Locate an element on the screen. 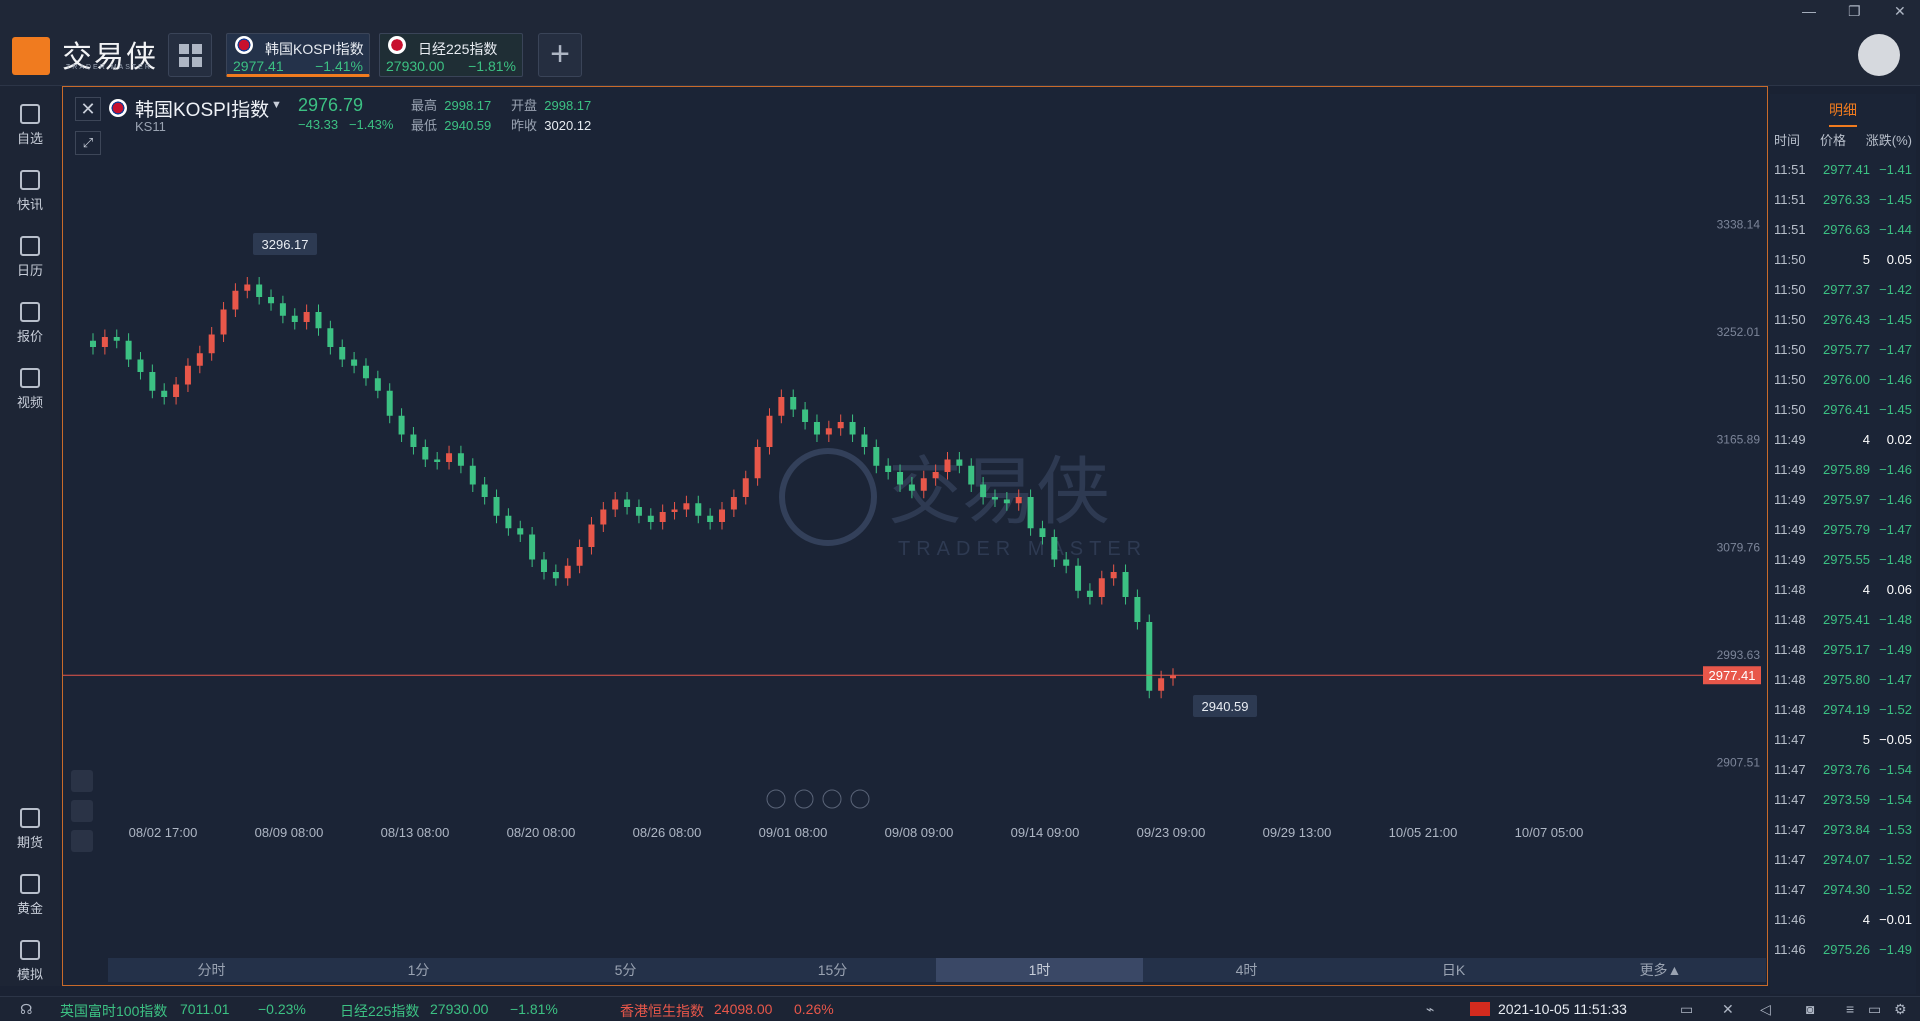  korea-flag-icon is located at coordinates (118, 108).